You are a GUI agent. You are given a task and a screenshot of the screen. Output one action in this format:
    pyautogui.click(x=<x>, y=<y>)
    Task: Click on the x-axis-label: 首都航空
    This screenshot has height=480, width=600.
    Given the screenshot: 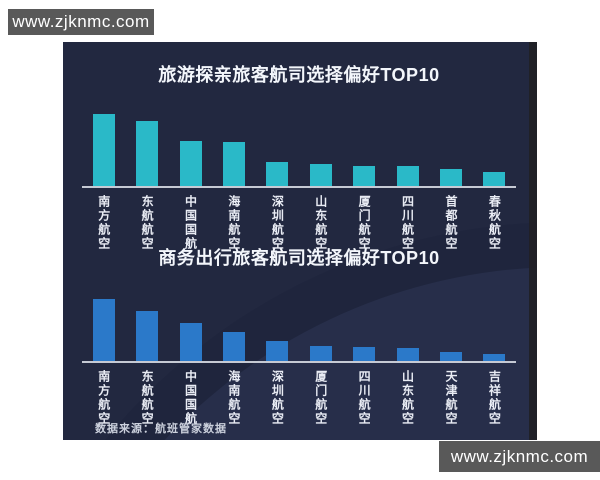 What is the action you would take?
    pyautogui.click(x=450, y=223)
    